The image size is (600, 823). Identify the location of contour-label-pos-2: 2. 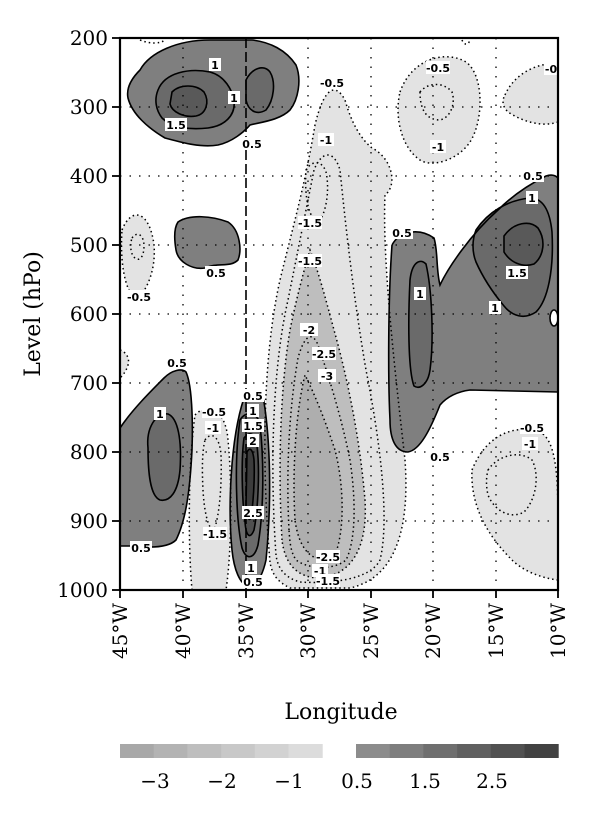
(253, 441).